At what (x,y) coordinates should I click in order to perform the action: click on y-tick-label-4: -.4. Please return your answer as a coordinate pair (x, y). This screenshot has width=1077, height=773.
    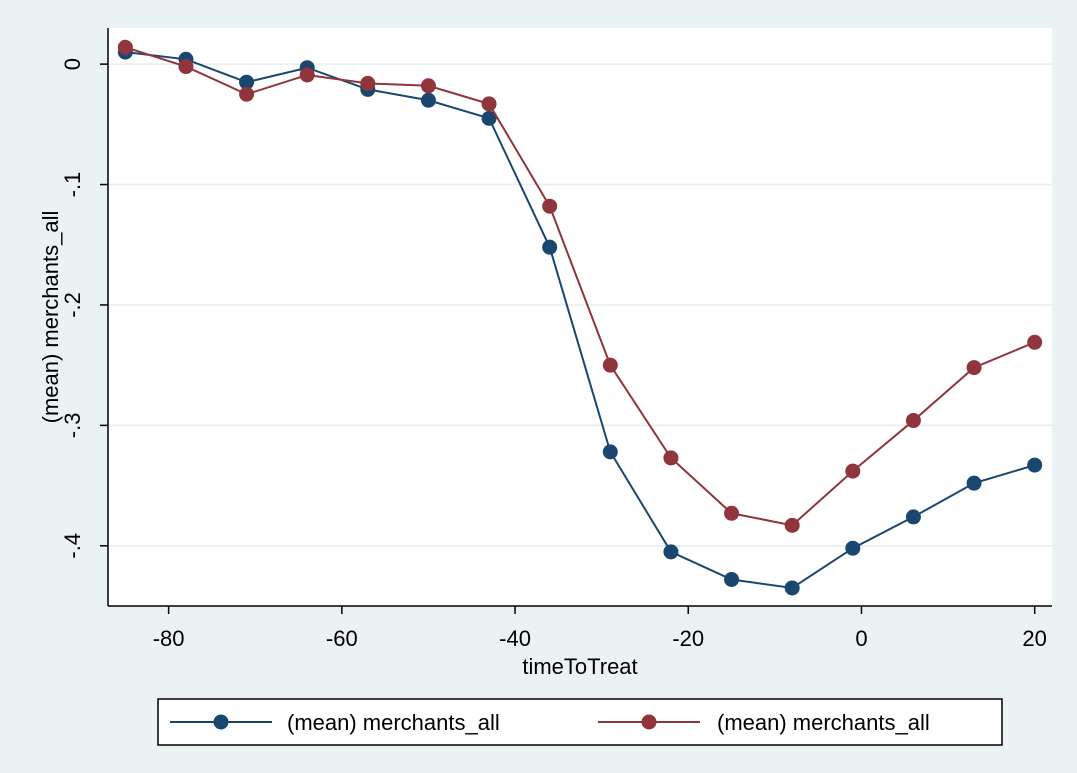
    Looking at the image, I should click on (72, 546).